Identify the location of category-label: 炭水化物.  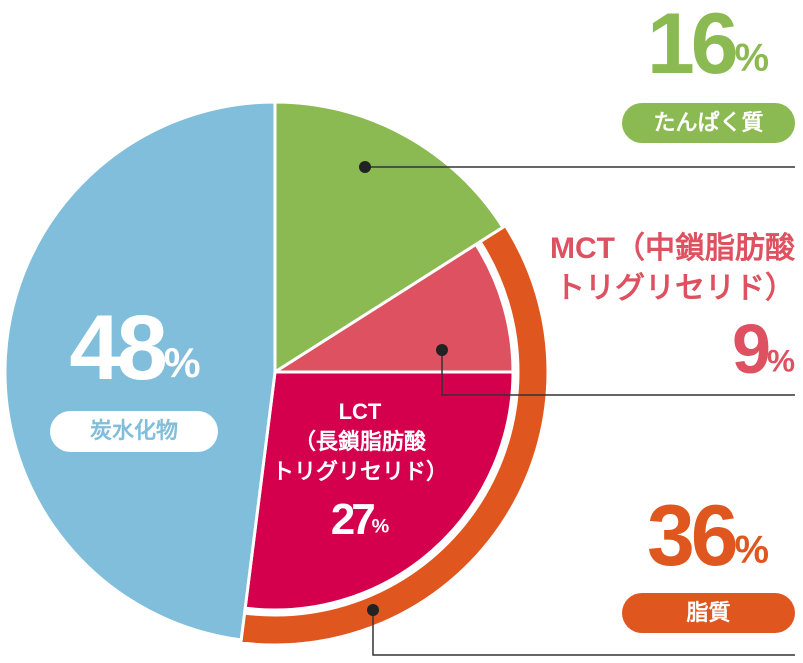
(134, 430).